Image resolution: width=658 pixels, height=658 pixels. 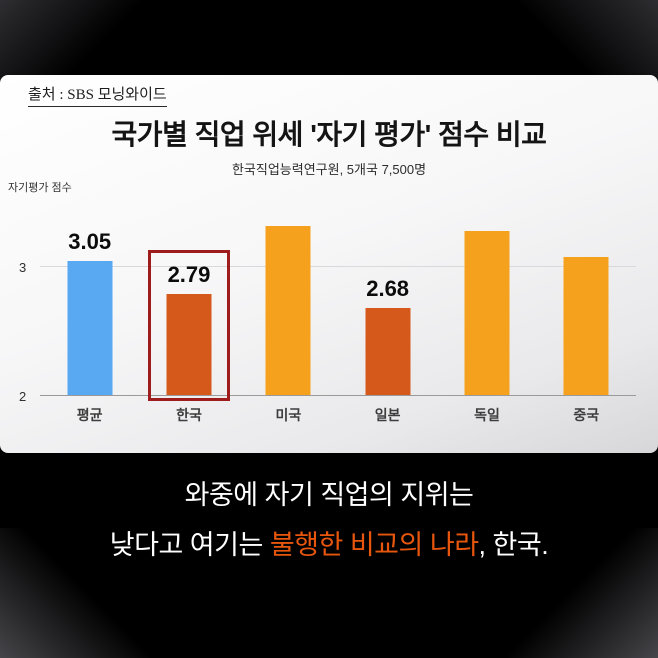 I want to click on y-tick-2: 2, so click(x=23, y=396).